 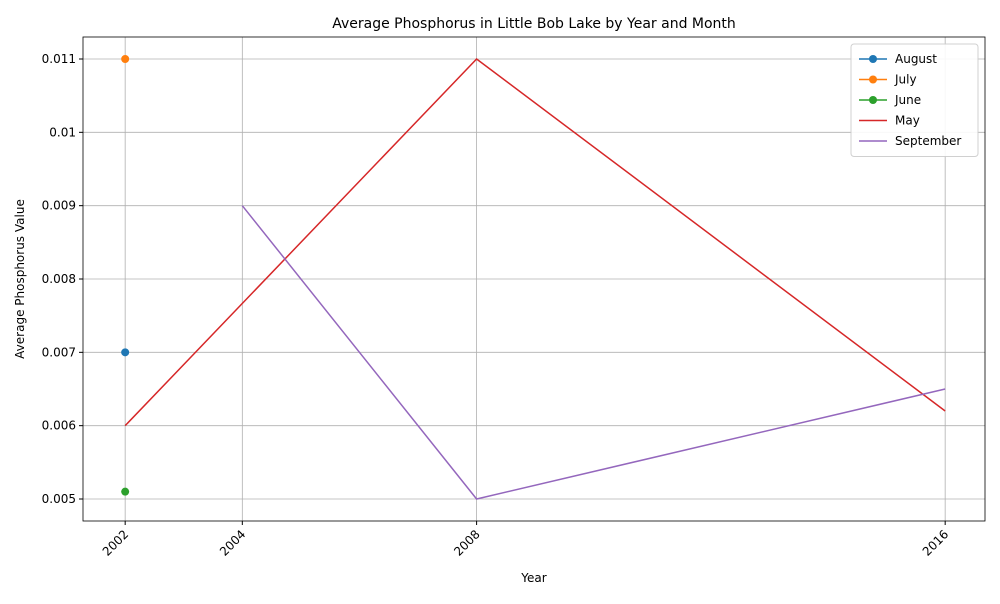 What do you see at coordinates (533, 578) in the screenshot?
I see `x-axis-label: Year` at bounding box center [533, 578].